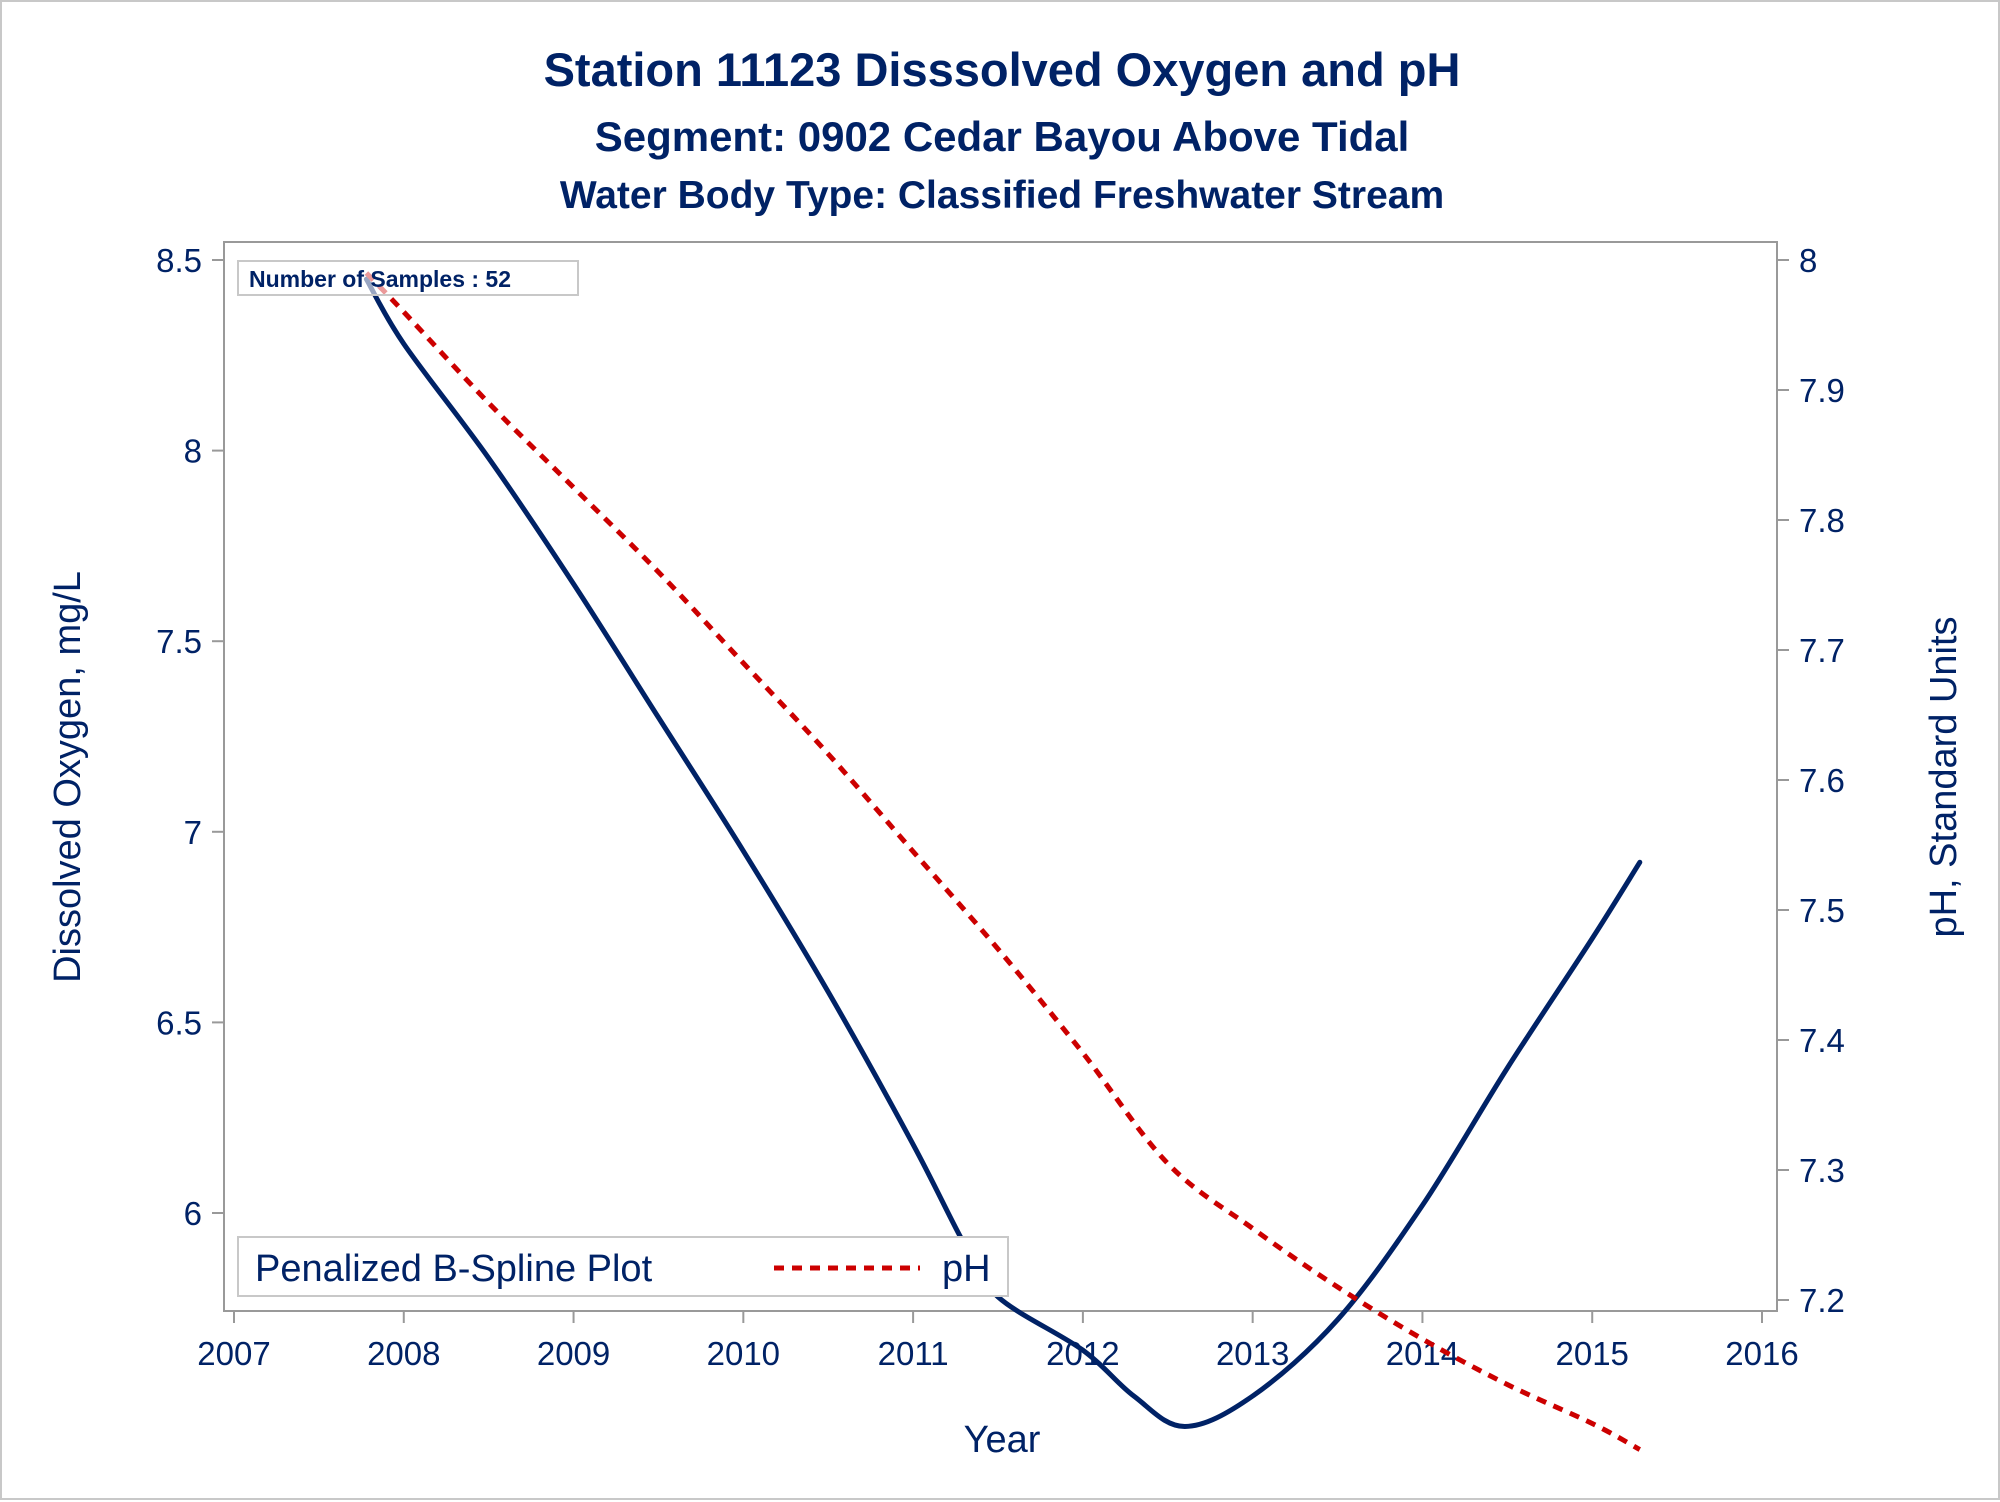 This screenshot has height=1502, width=2000. What do you see at coordinates (179, 1022) in the screenshot?
I see `y-tick-label: 6.5` at bounding box center [179, 1022].